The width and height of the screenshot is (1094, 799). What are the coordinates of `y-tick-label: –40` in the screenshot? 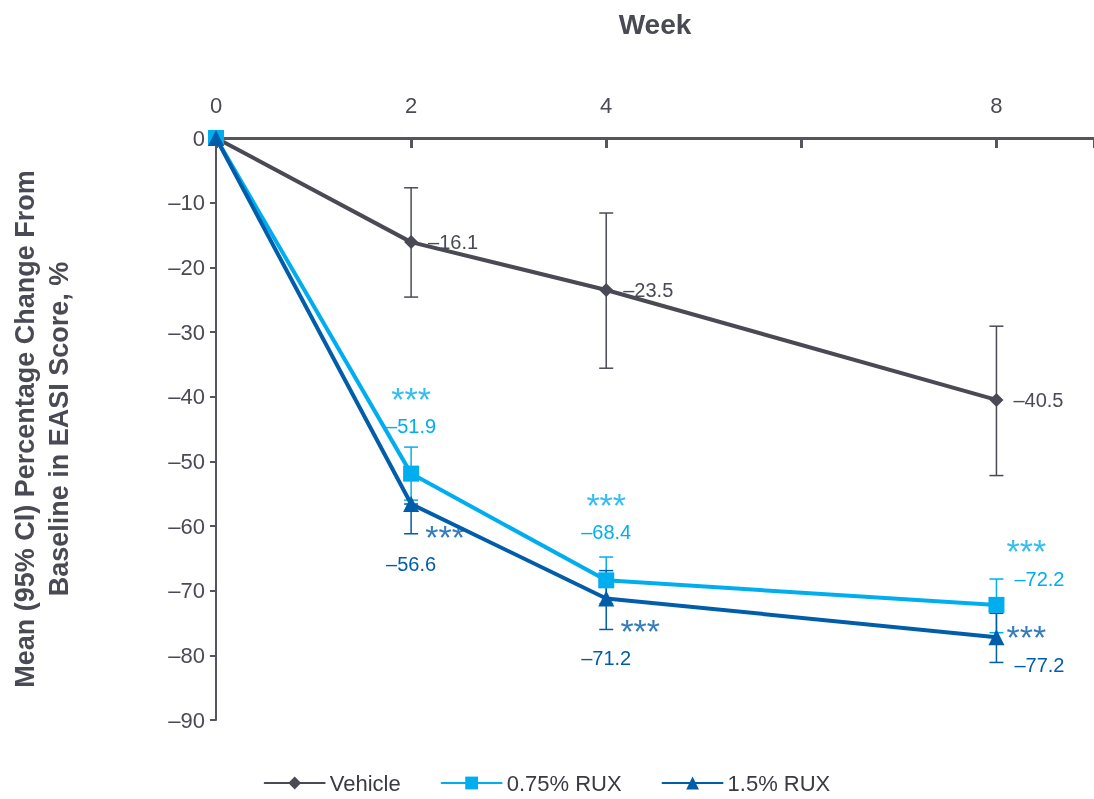 It's located at (186, 397).